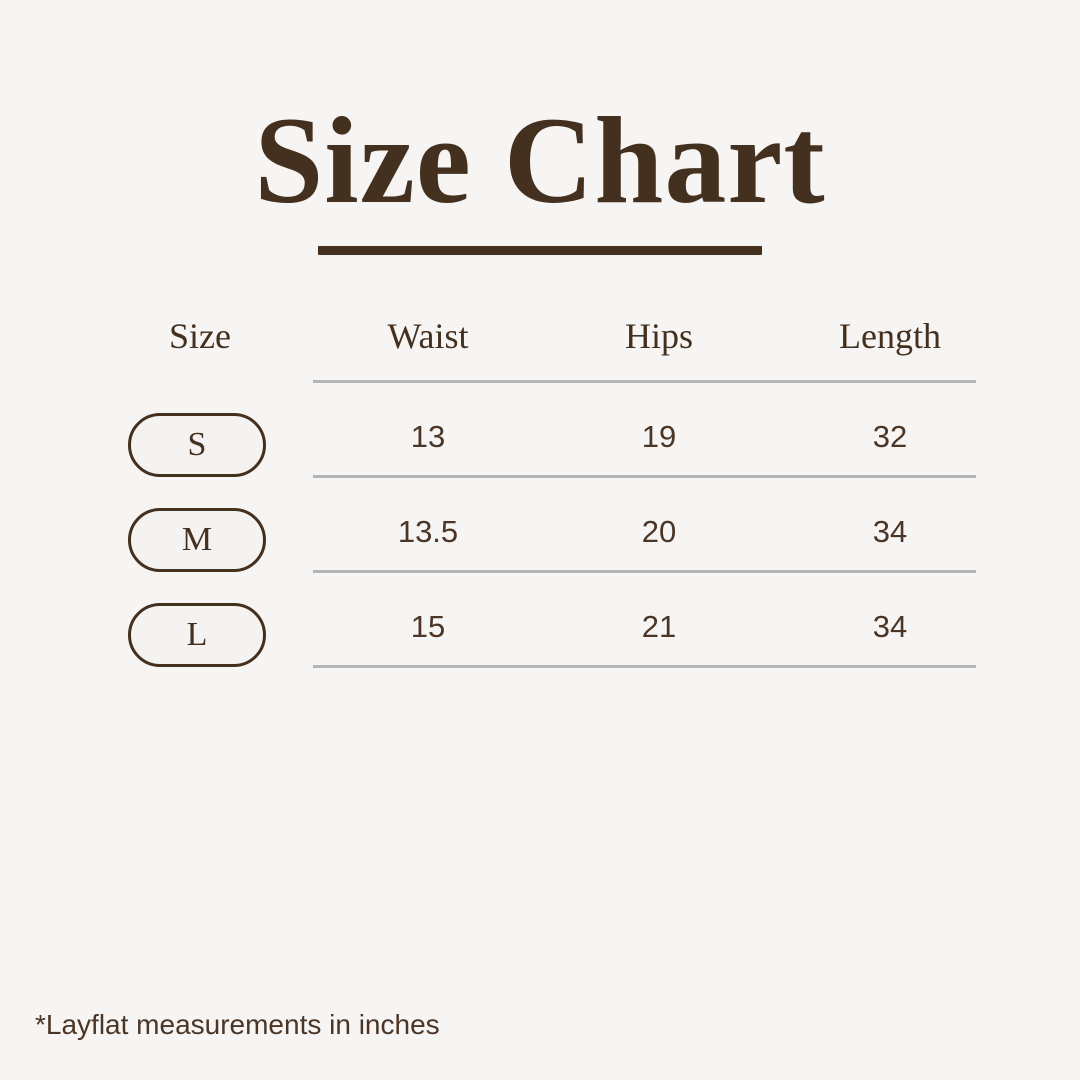  What do you see at coordinates (659, 436) in the screenshot?
I see `cell-s-hips: 19` at bounding box center [659, 436].